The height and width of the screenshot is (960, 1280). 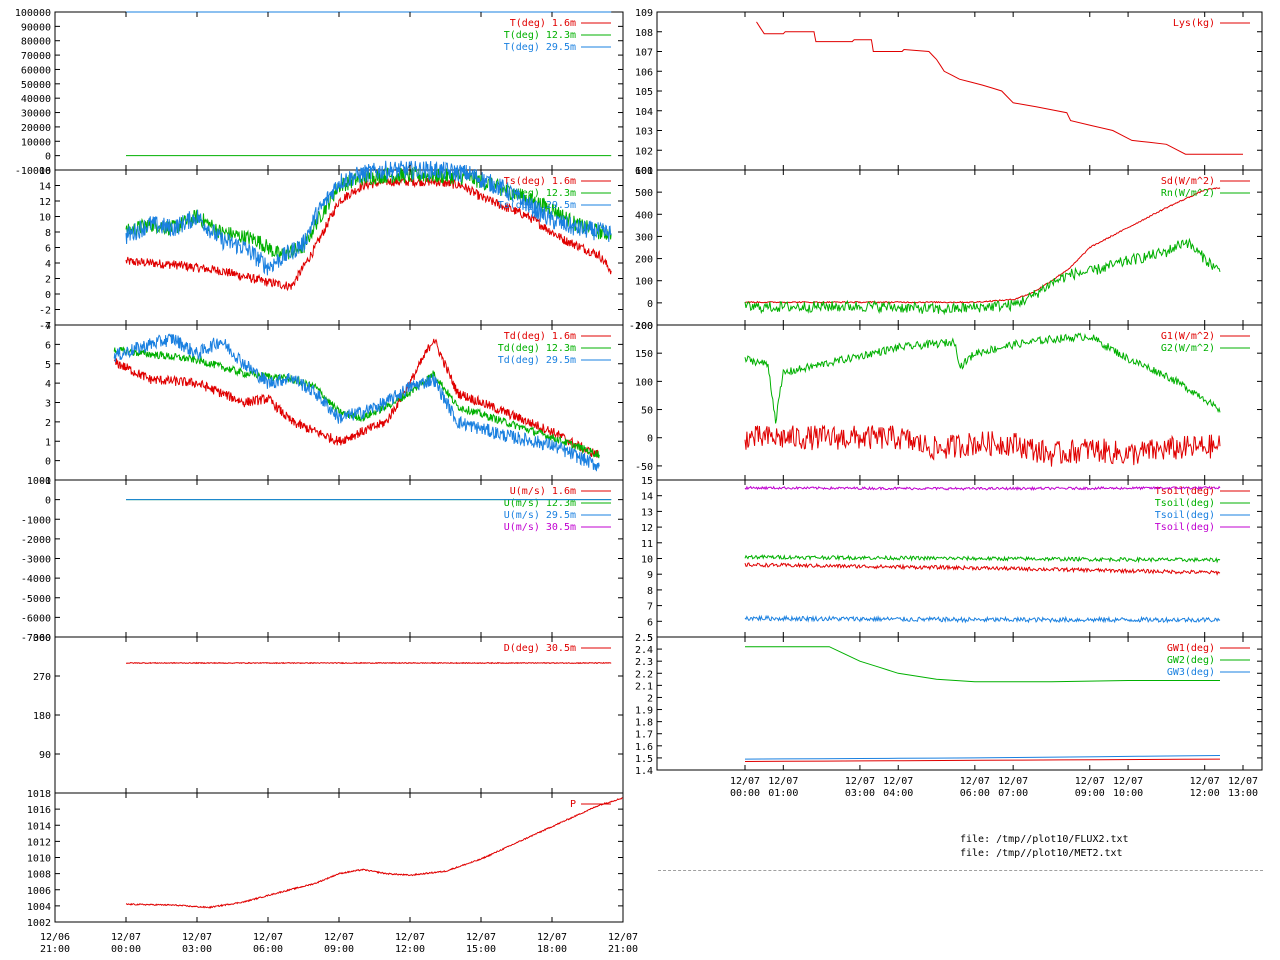 What do you see at coordinates (644, 674) in the screenshot?
I see `y-tick-label: 2.2` at bounding box center [644, 674].